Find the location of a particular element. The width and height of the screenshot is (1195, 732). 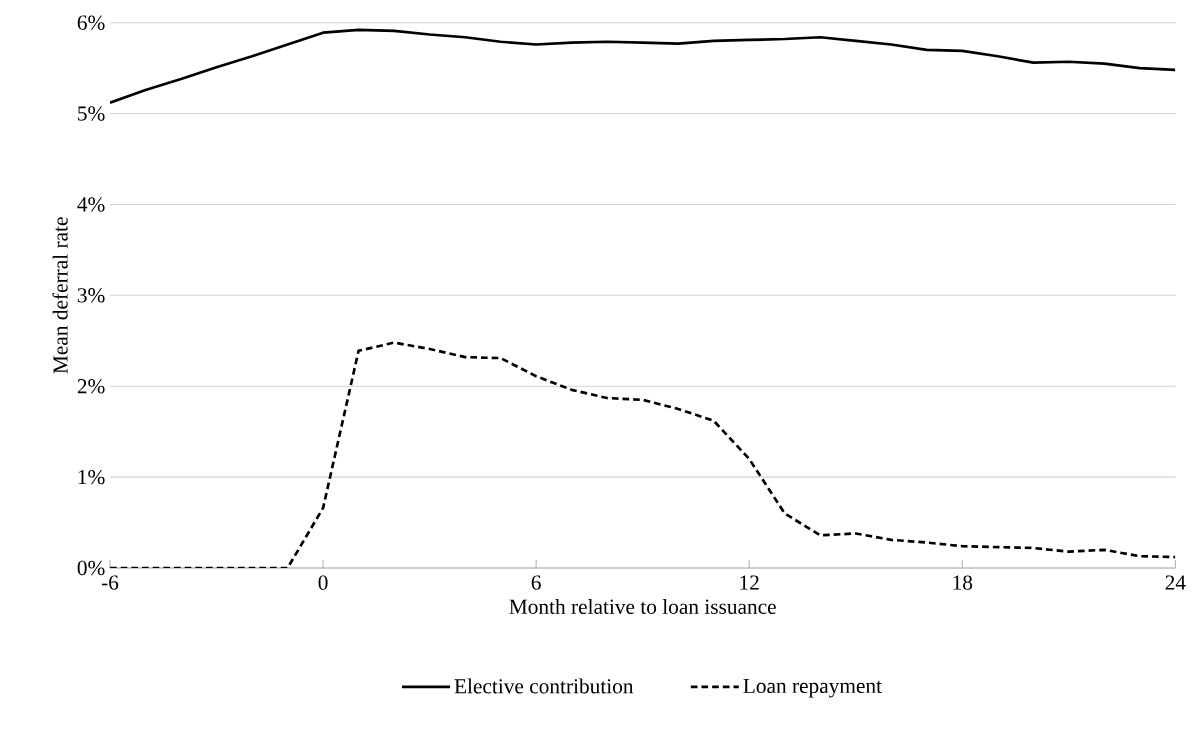

x-tick-label: 18 is located at coordinates (963, 582).